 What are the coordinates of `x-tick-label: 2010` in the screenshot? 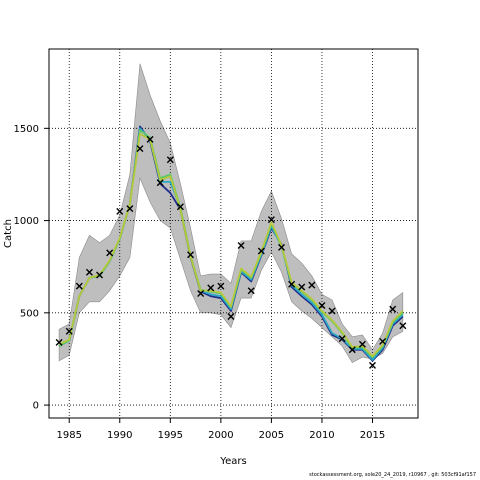 It's located at (321, 435).